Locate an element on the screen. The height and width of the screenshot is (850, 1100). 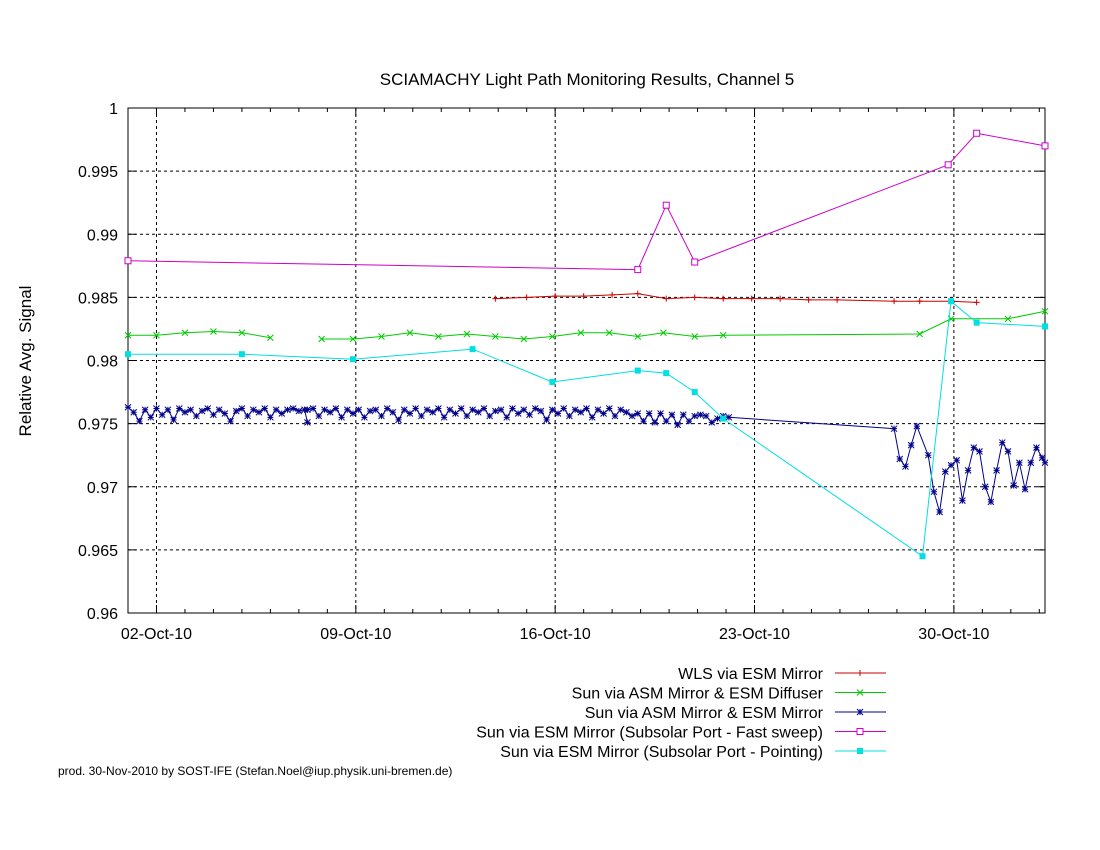
y-tick-label: 0.99 is located at coordinates (102, 235).